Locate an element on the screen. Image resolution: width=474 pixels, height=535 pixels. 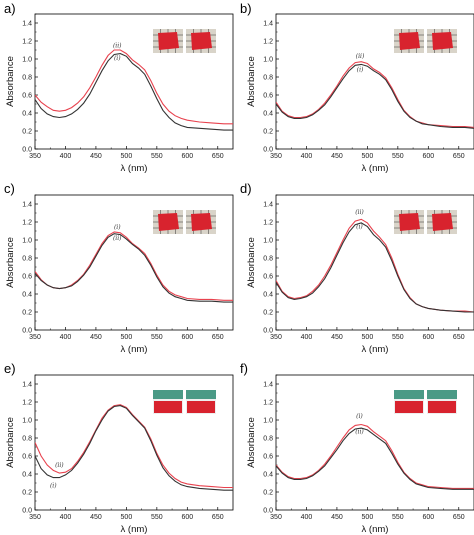
panel-label: f) is located at coordinates (244, 368).